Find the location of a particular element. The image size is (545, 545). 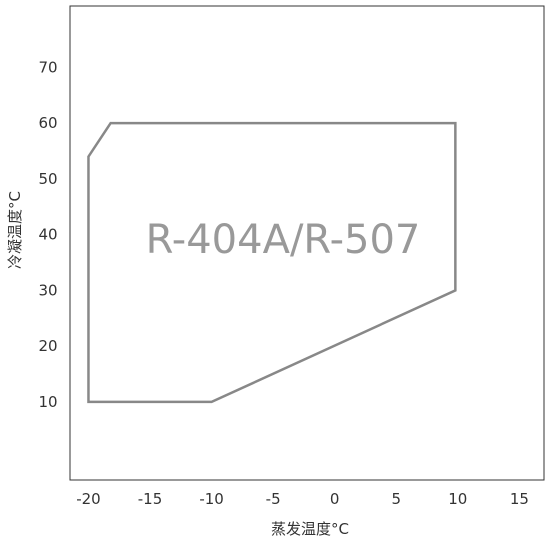

x-tick-label: 5 is located at coordinates (396, 499).